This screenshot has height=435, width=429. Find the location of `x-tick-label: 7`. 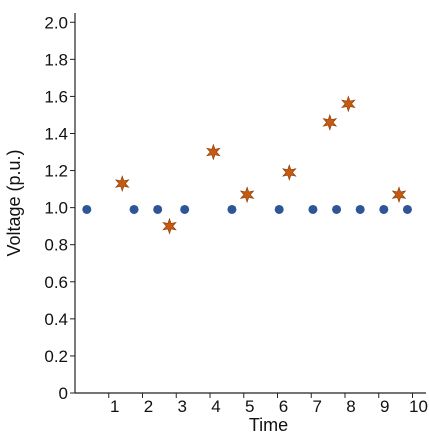

x-tick-label: 7 is located at coordinates (317, 406).